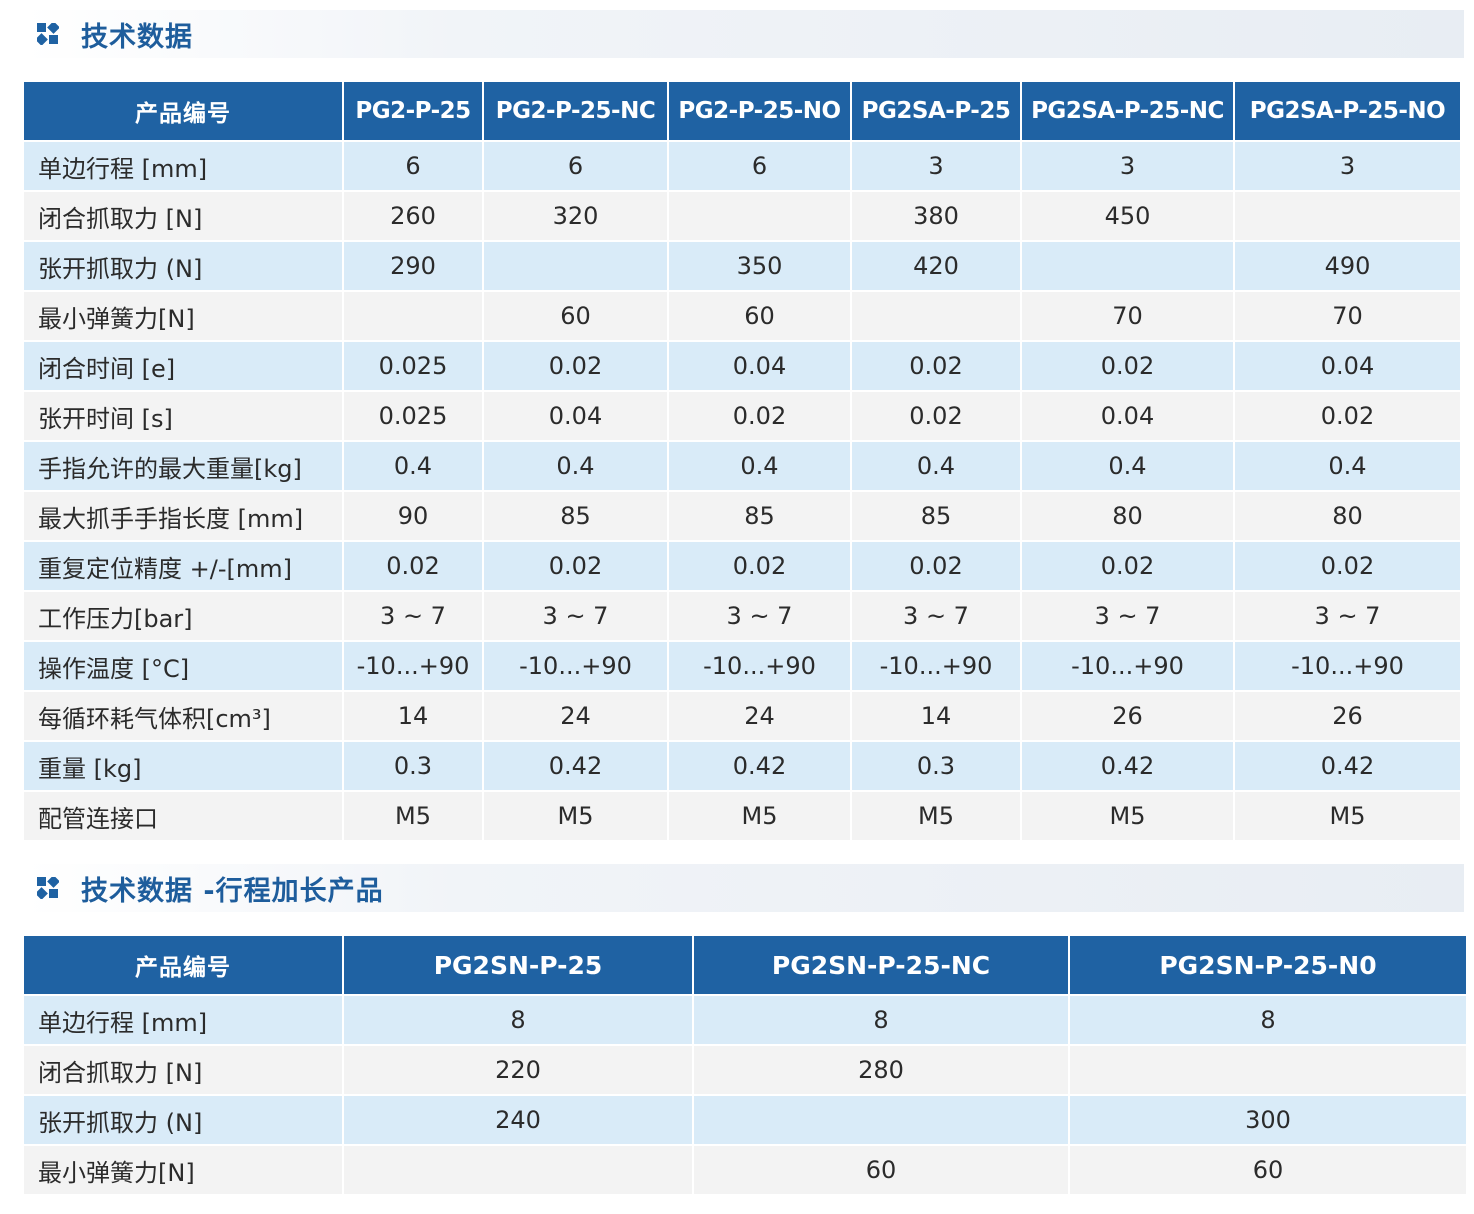 The image size is (1474, 1214). I want to click on table-row: 每循环耗气体积[cm³] 14 24 24 14 26 26, so click(742, 716).